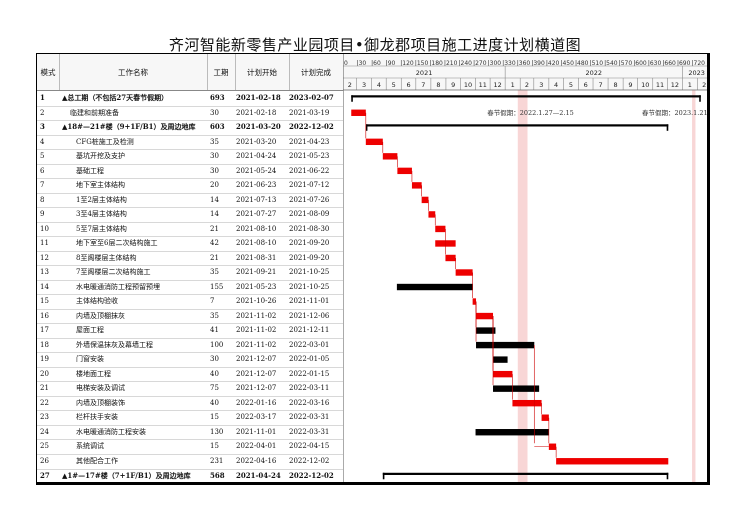 The width and height of the screenshot is (750, 530). What do you see at coordinates (190, 157) in the screenshot?
I see `table-row: 5 基坑开挖及支护 30 2021-04-24 2021-05-23` at bounding box center [190, 157].